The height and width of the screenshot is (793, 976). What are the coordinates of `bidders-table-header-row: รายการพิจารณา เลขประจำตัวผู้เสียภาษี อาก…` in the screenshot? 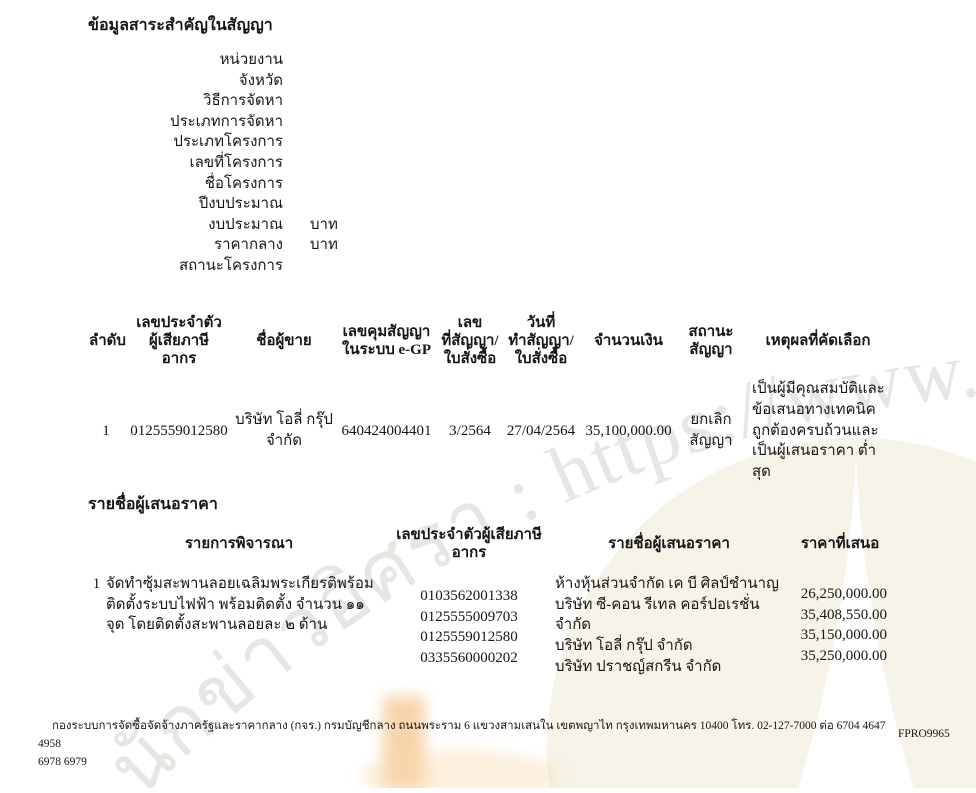 It's located at (489, 544).